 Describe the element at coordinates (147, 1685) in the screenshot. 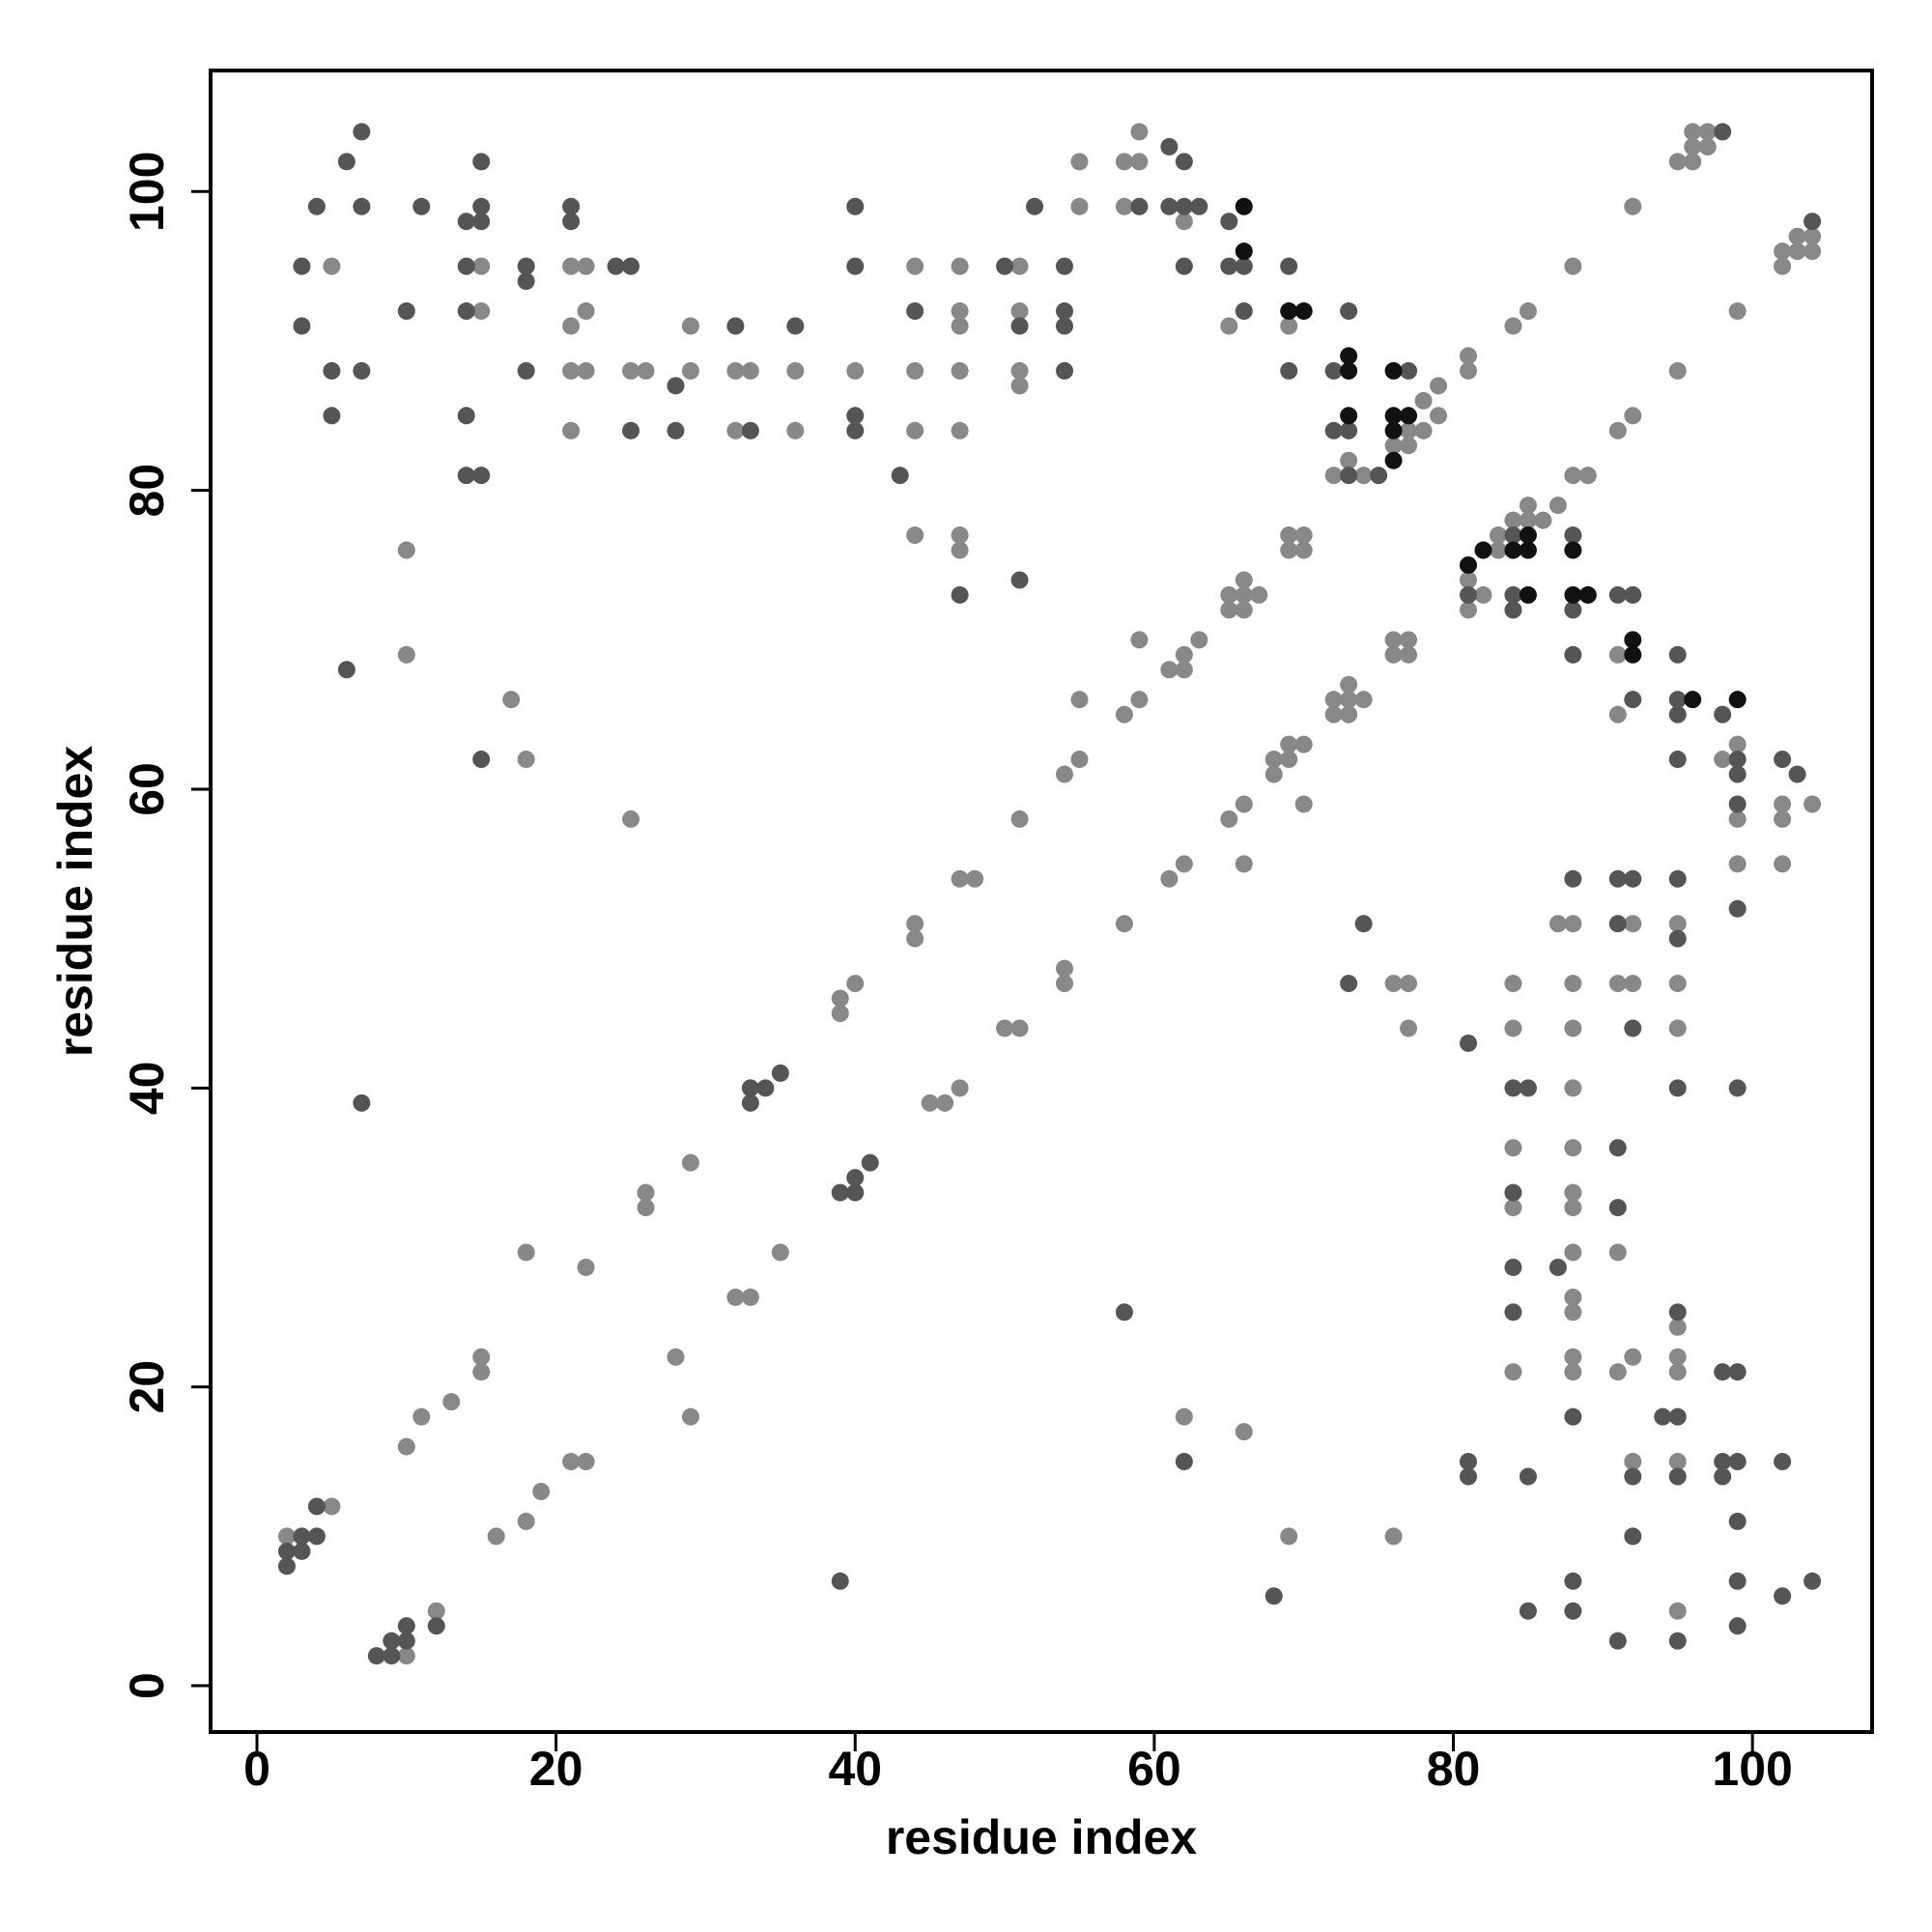

I see `y-tick-label: 0` at that location.